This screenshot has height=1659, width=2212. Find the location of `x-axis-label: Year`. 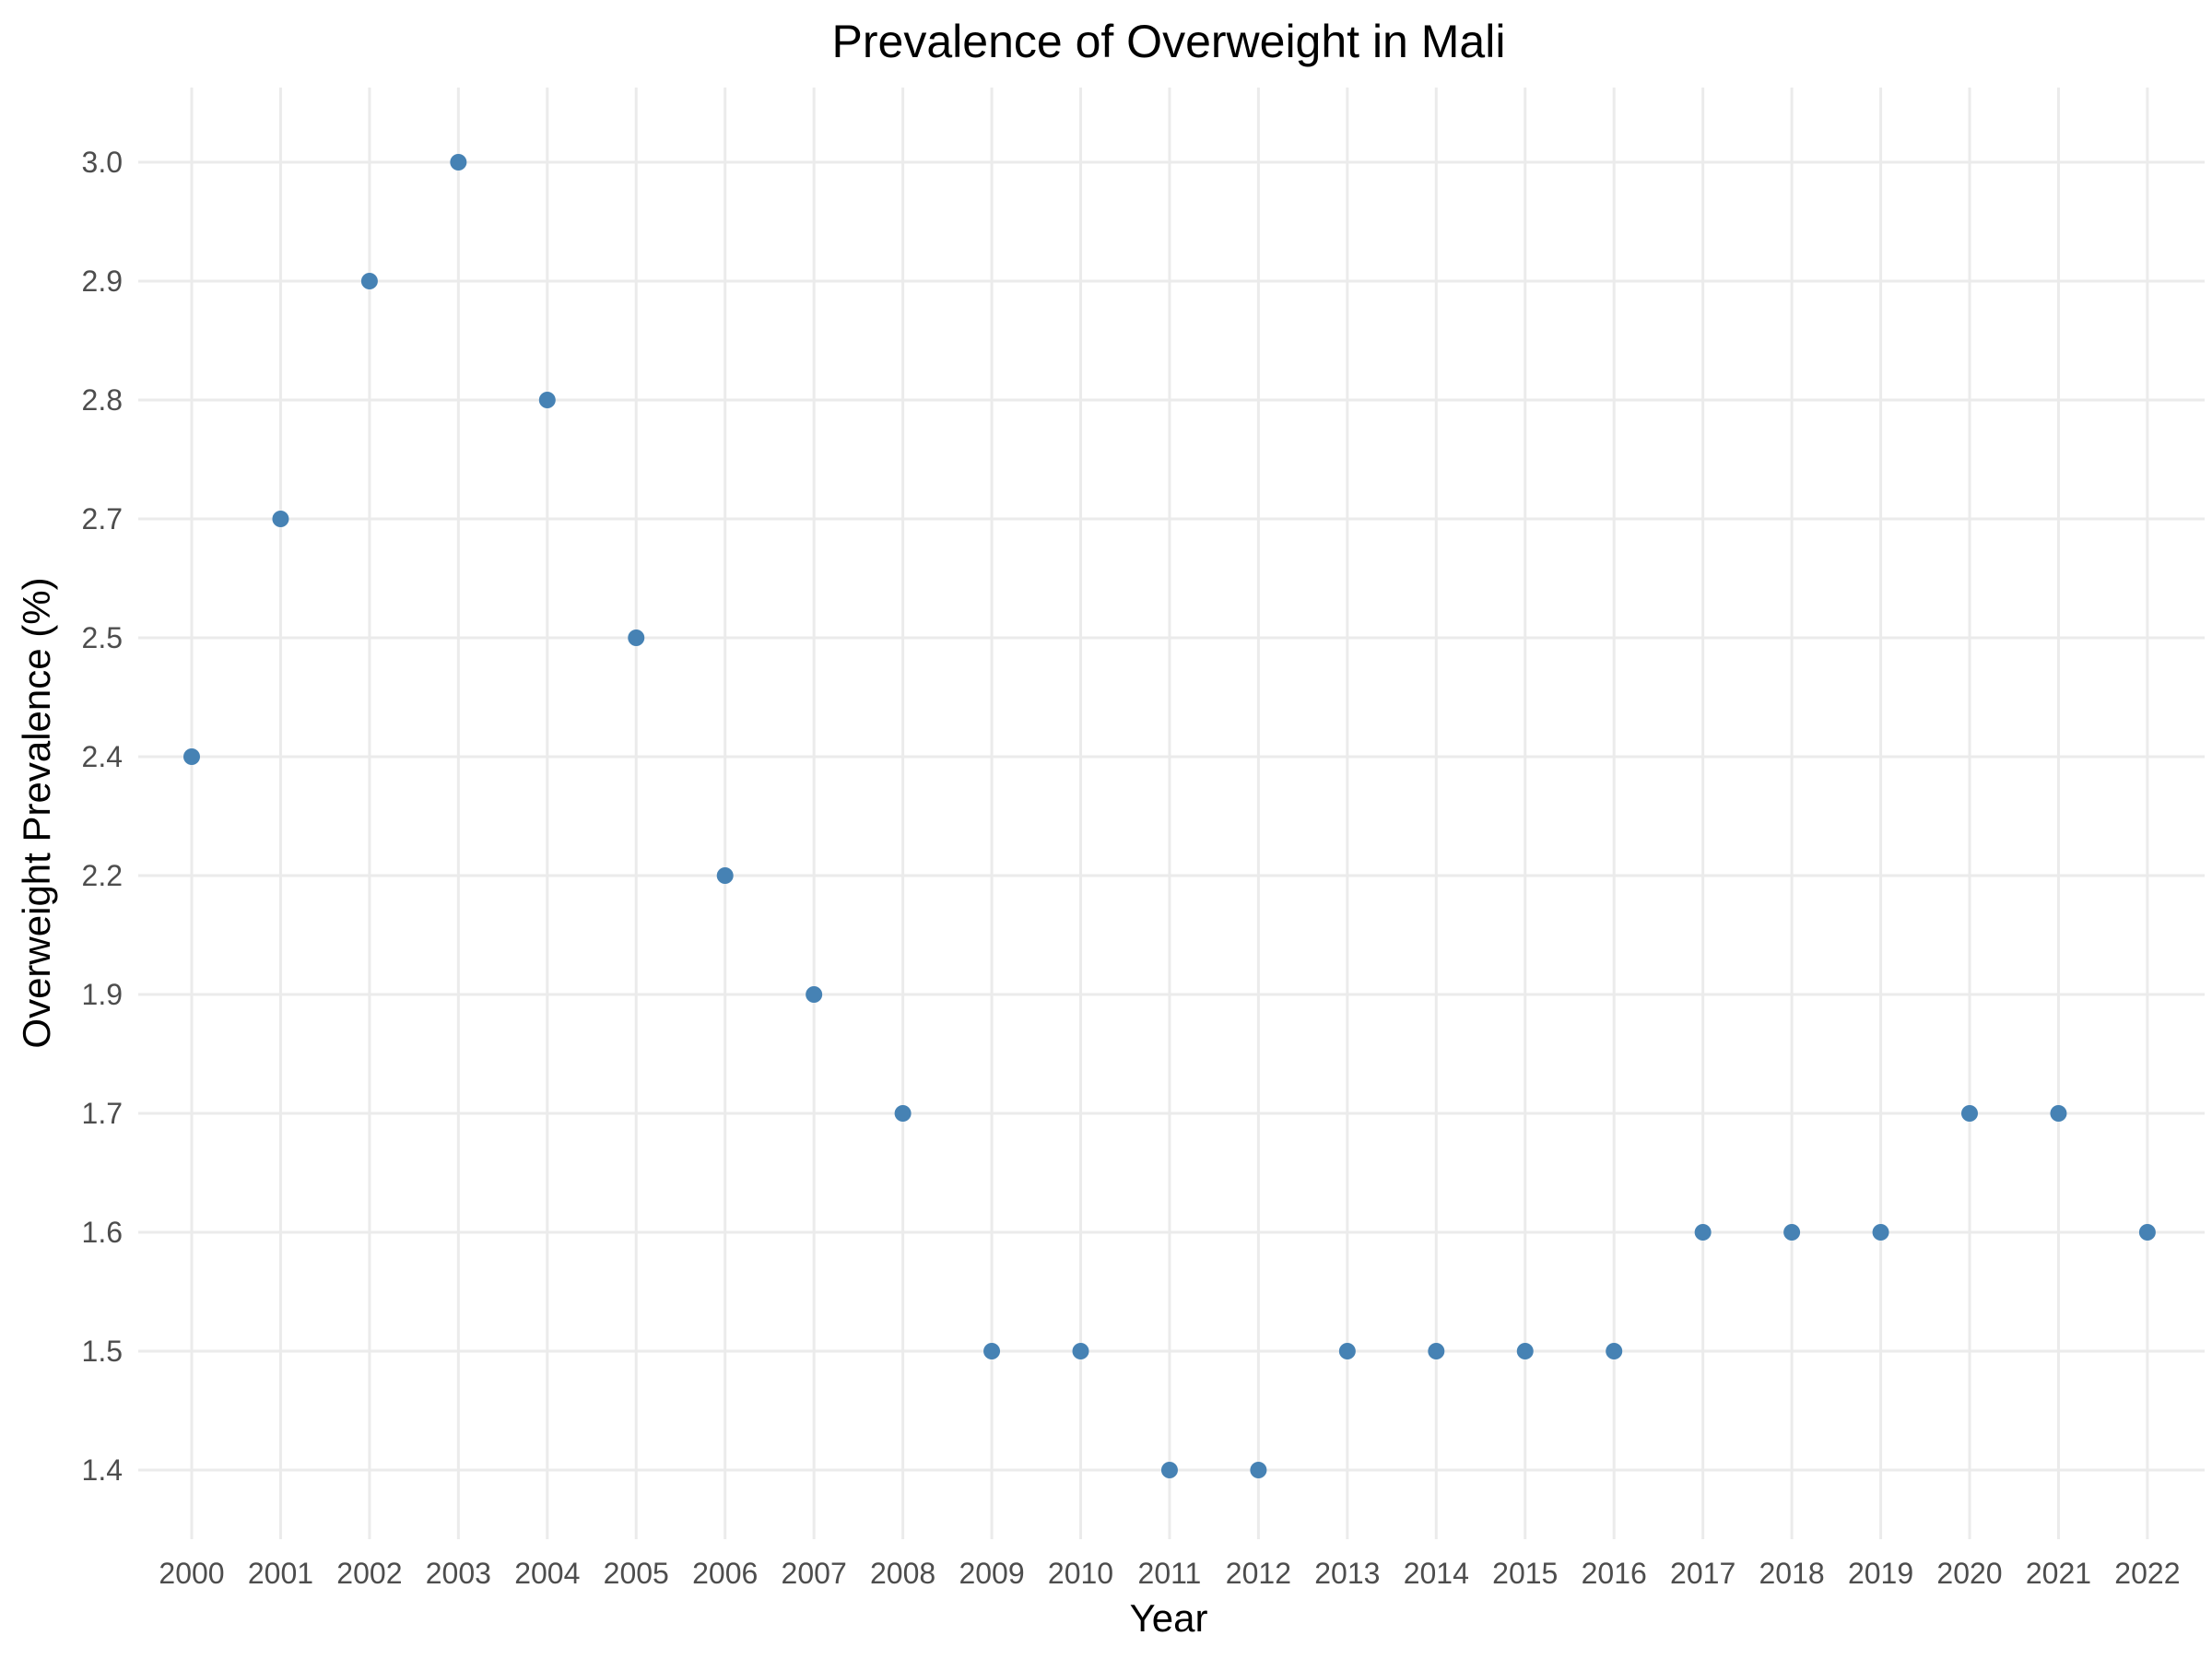

x-axis-label: Year is located at coordinates (1169, 1618).